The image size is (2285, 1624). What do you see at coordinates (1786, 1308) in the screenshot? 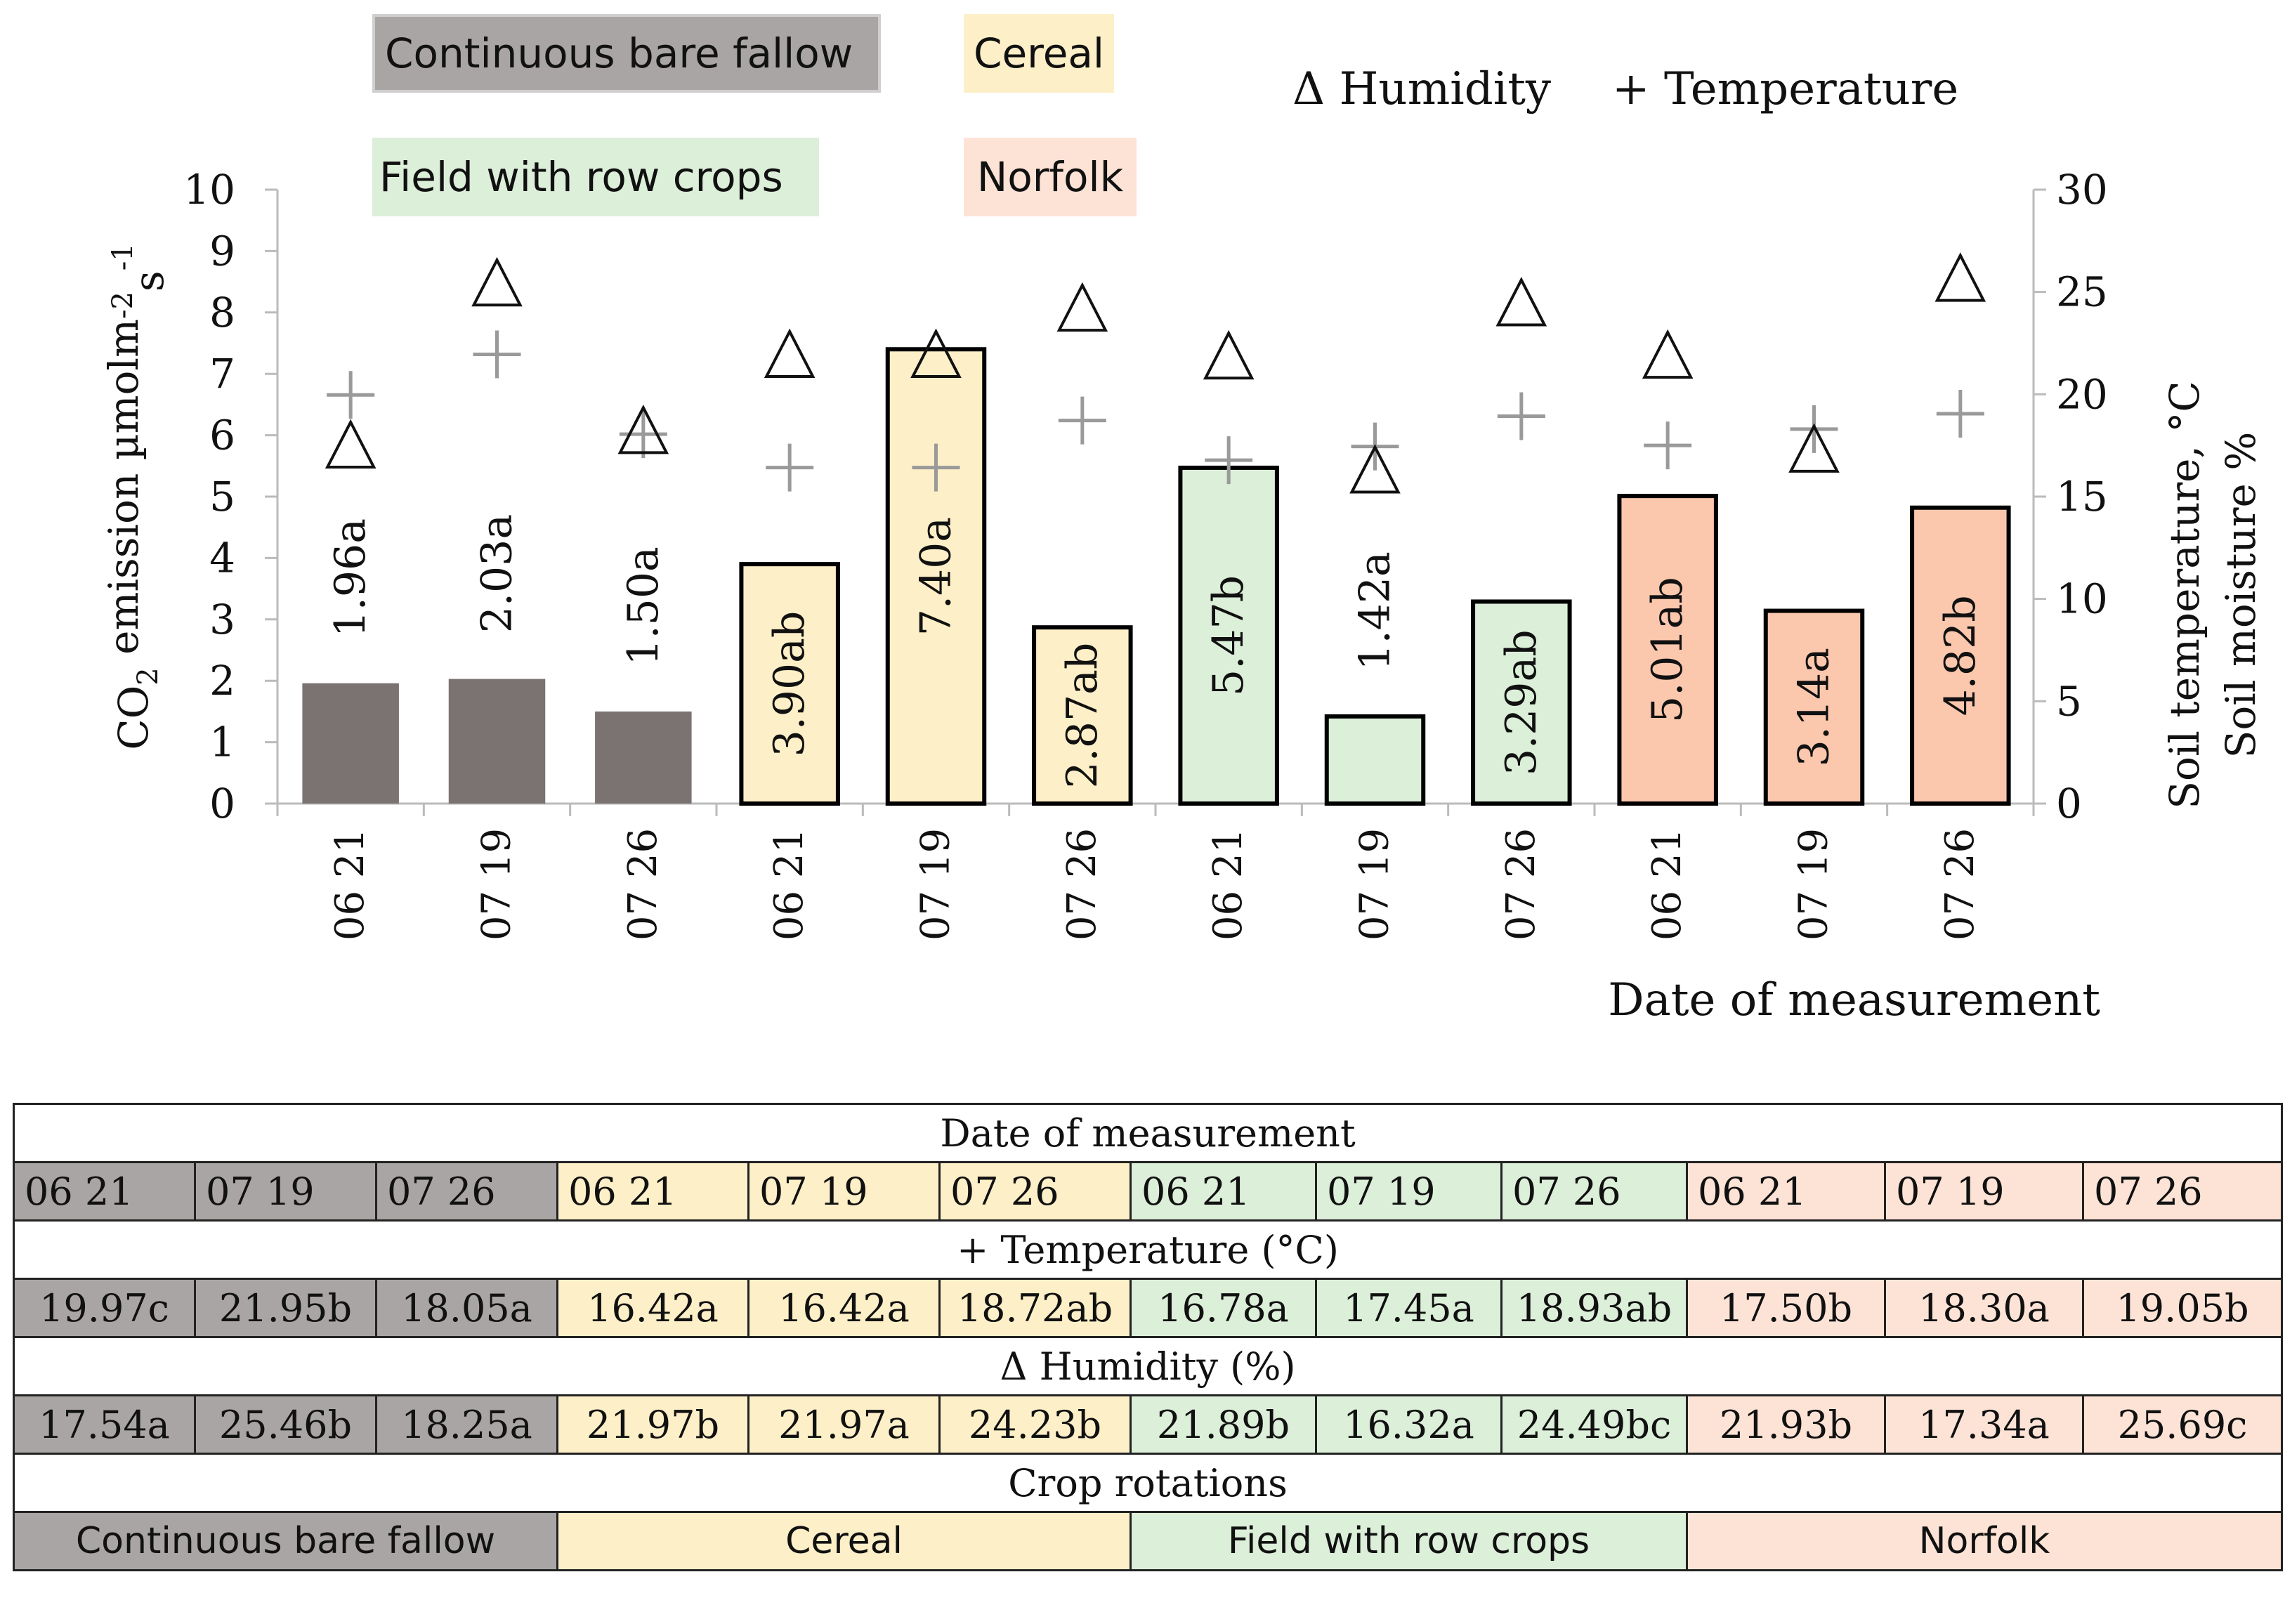
I see `table-cell-temperature: 17.50b` at bounding box center [1786, 1308].